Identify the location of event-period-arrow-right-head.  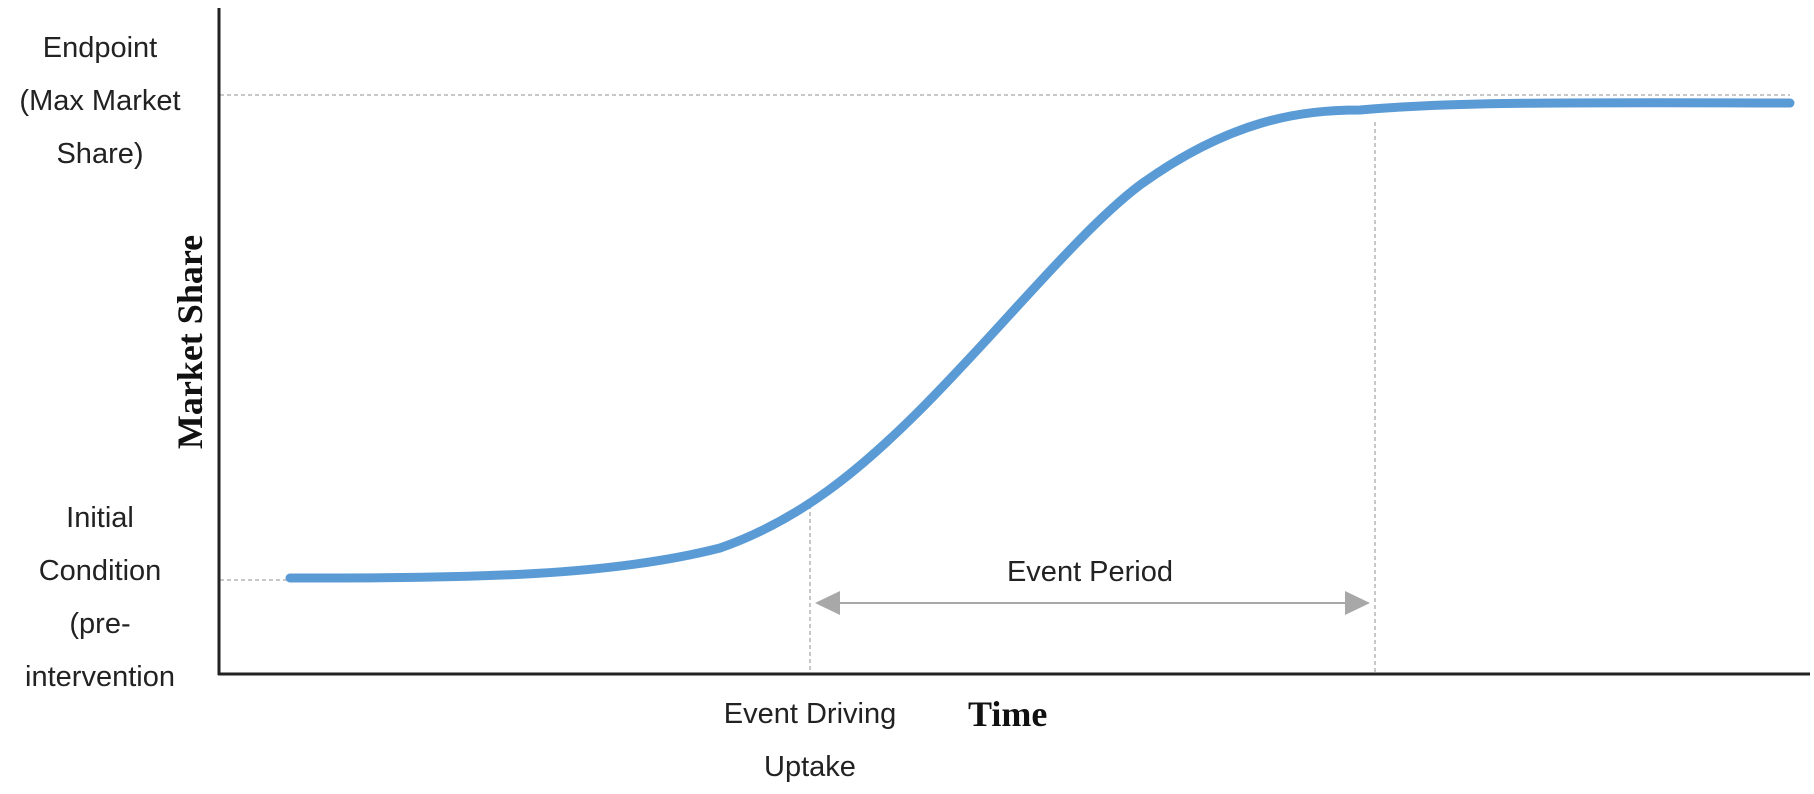
(1357, 603).